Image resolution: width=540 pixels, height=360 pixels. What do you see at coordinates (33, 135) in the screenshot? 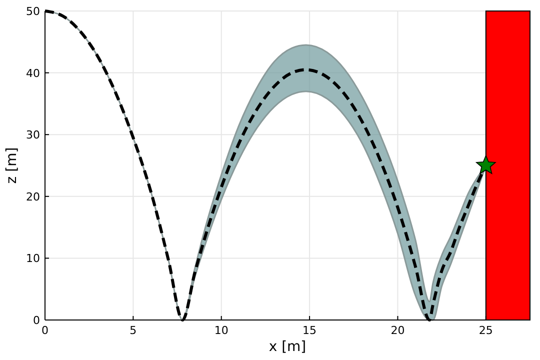
I see `y-tick-label: 30` at bounding box center [33, 135].